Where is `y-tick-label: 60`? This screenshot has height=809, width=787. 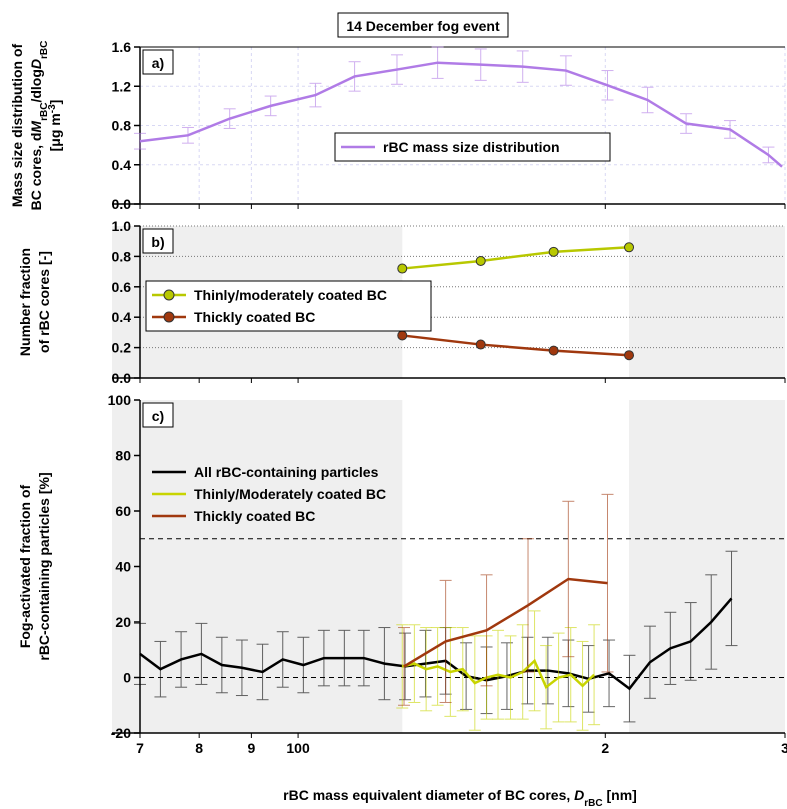
y-tick-label: 60 is located at coordinates (123, 511).